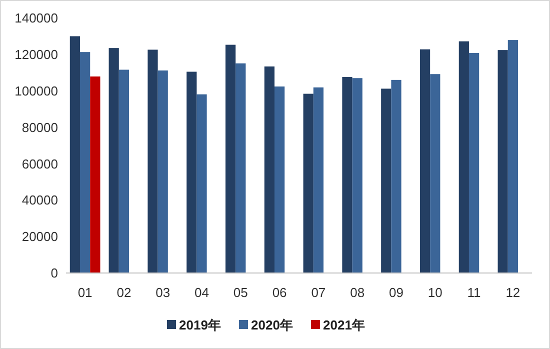 This screenshot has height=349, width=550. Describe the element at coordinates (124, 292) in the screenshot. I see `x-tick-label: 02` at that location.